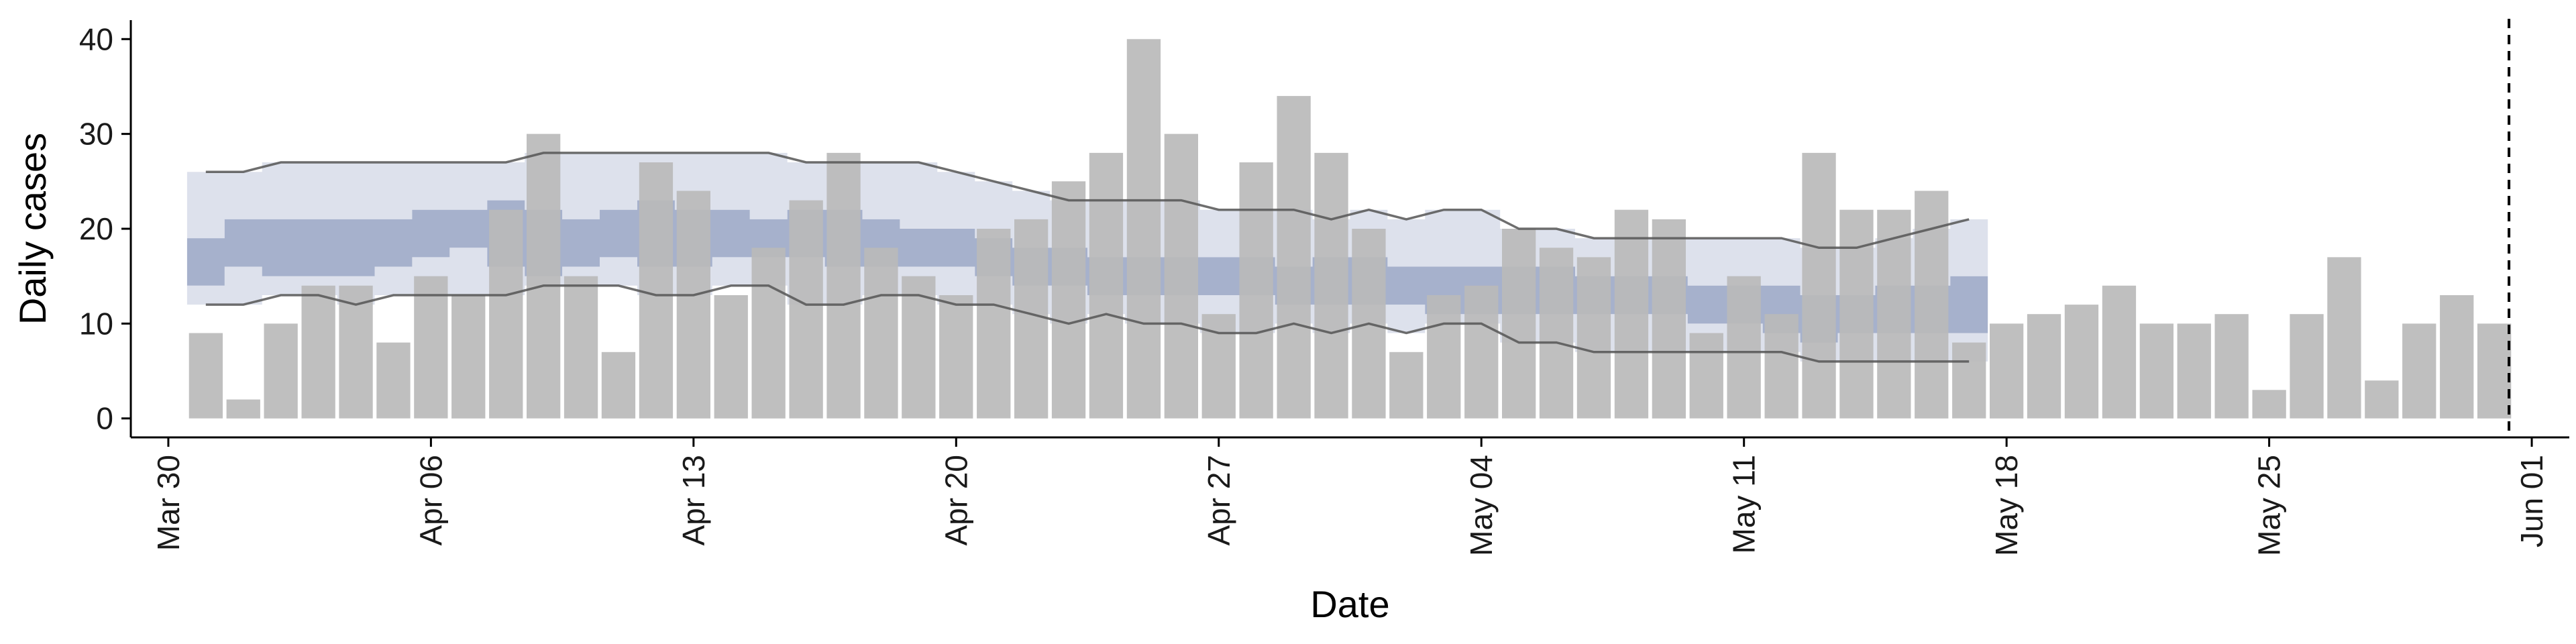  What do you see at coordinates (2006, 505) in the screenshot?
I see `x-tick-label: May 18` at bounding box center [2006, 505].